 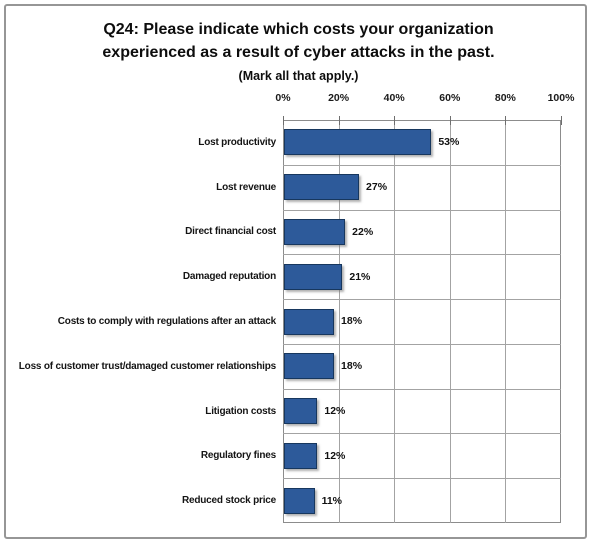 What do you see at coordinates (505, 98) in the screenshot?
I see `x-axis-label: 80%` at bounding box center [505, 98].